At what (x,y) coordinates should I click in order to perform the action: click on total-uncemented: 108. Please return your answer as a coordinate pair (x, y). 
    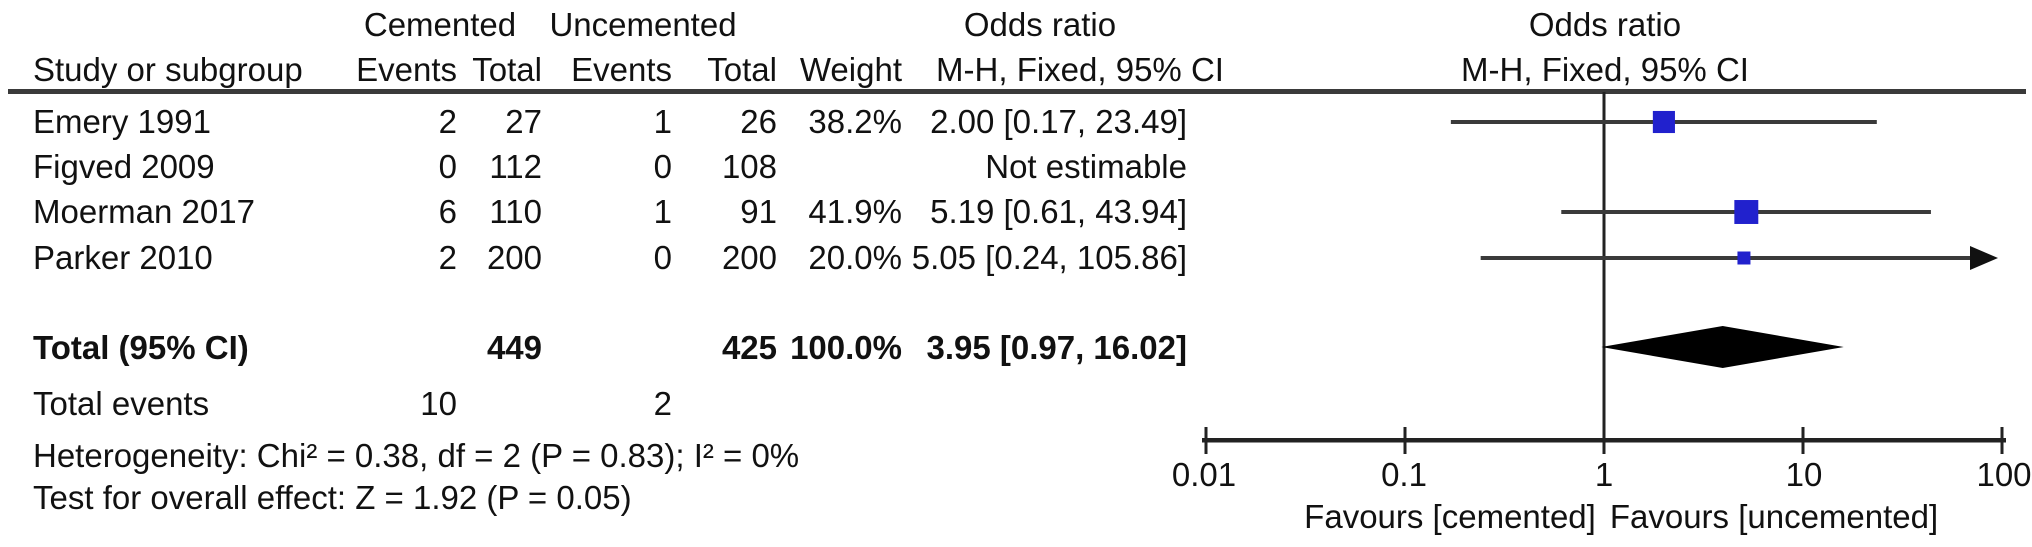
    Looking at the image, I should click on (749, 166).